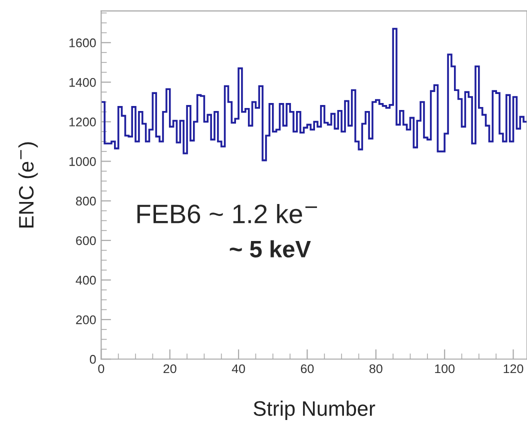  Describe the element at coordinates (227, 214) in the screenshot. I see `annotation: FEB6 ~ 1.2 ke$^{−}$` at that location.